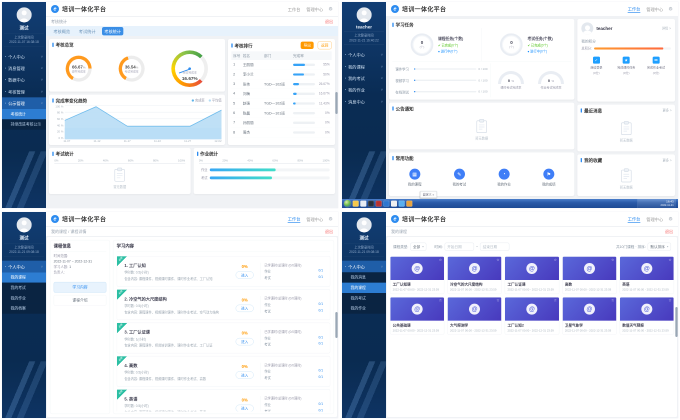 This screenshot has width=680, height=420. Describe the element at coordinates (363, 78) in the screenshot. I see `sidebar-menu-item: ▪ 我的考试 ∨` at that location.